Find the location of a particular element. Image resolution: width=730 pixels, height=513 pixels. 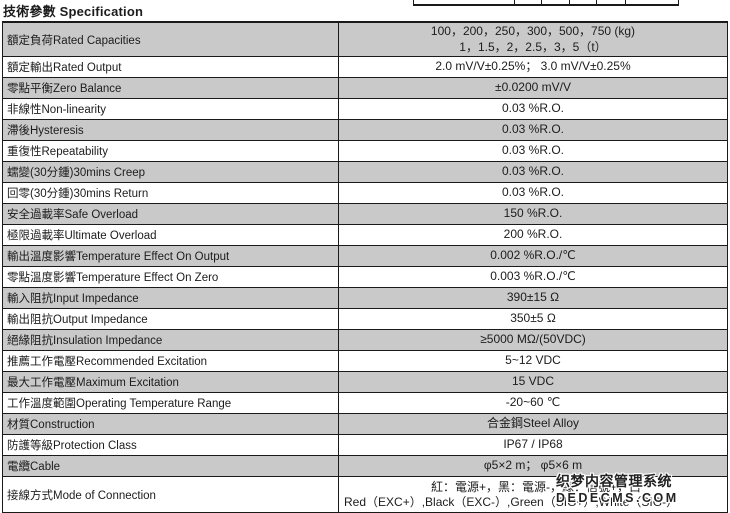

row-label: 回零(30分鍾)30mins Return is located at coordinates (171, 193).